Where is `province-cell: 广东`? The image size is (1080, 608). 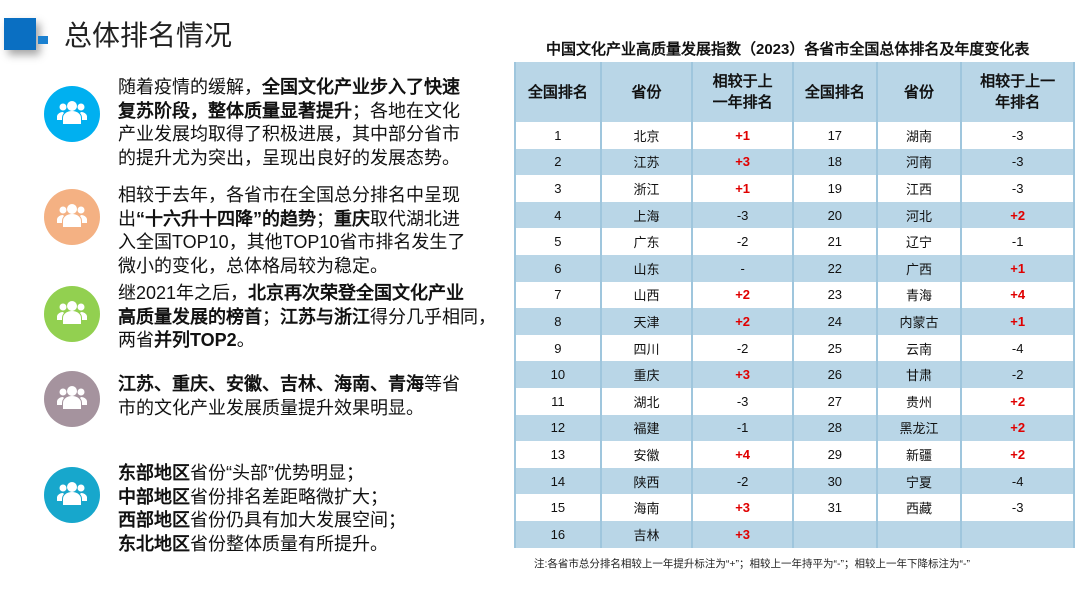 province-cell: 广东 is located at coordinates (646, 241).